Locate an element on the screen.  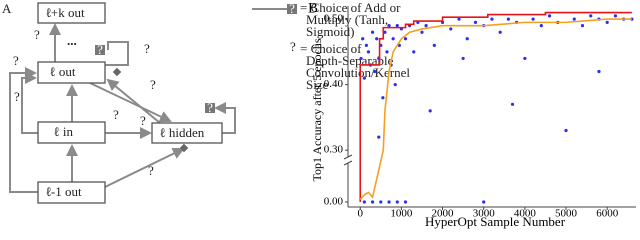
x-tick-label: 0 is located at coordinates (360, 214).